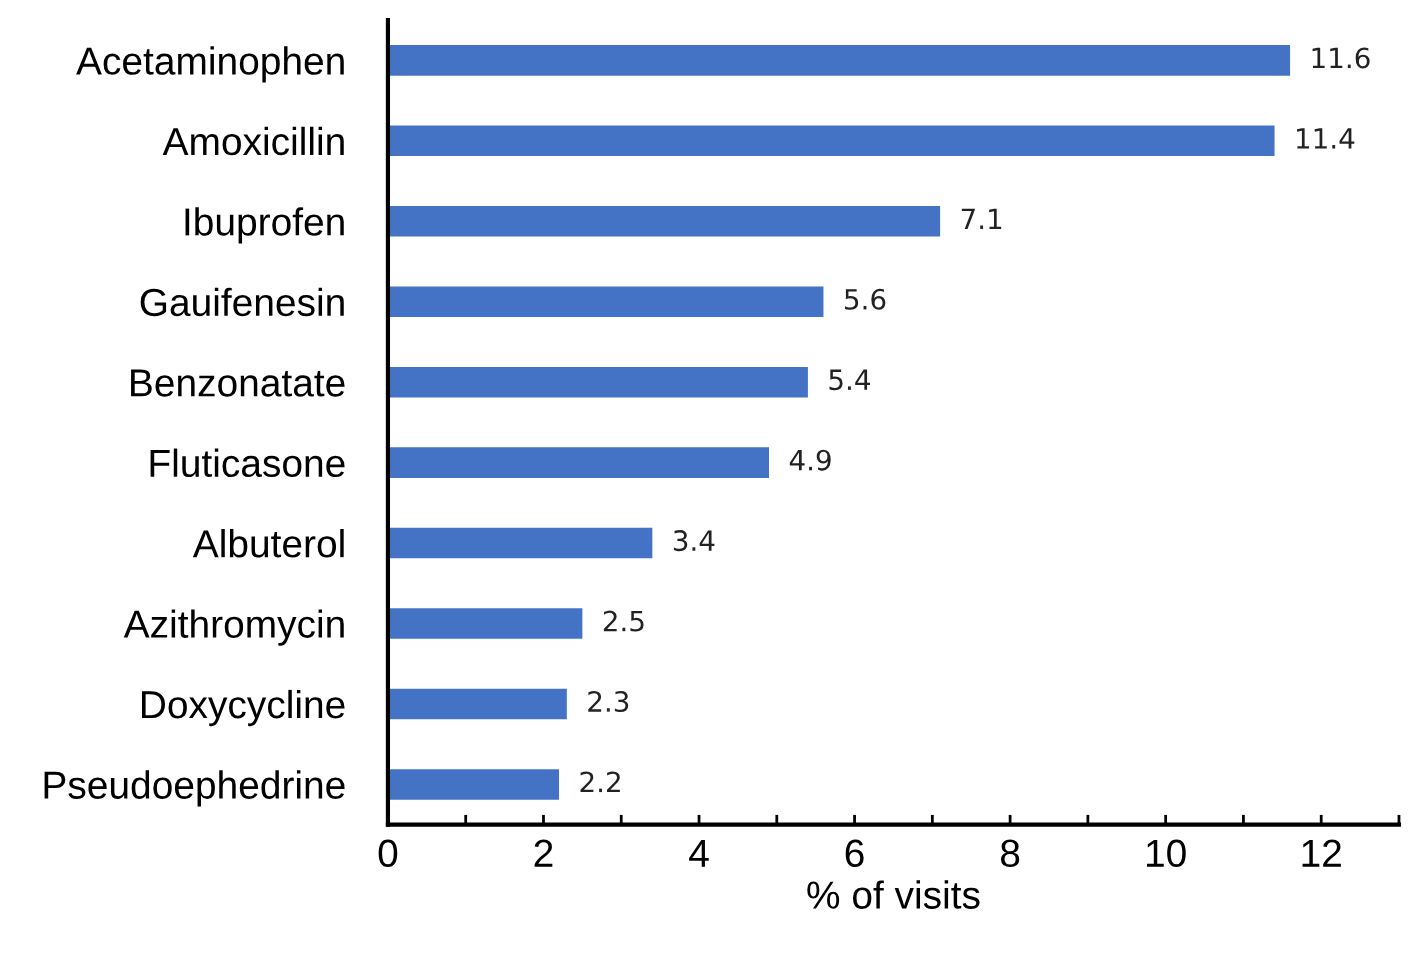 Image resolution: width=1421 pixels, height=960 pixels. What do you see at coordinates (849, 380) in the screenshot?
I see `data-label: 5.4` at bounding box center [849, 380].